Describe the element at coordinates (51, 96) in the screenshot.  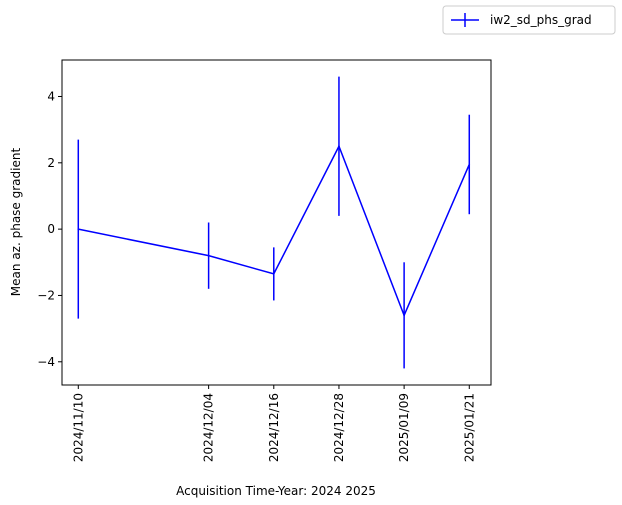
I see `y-tick-label: 4` at that location.